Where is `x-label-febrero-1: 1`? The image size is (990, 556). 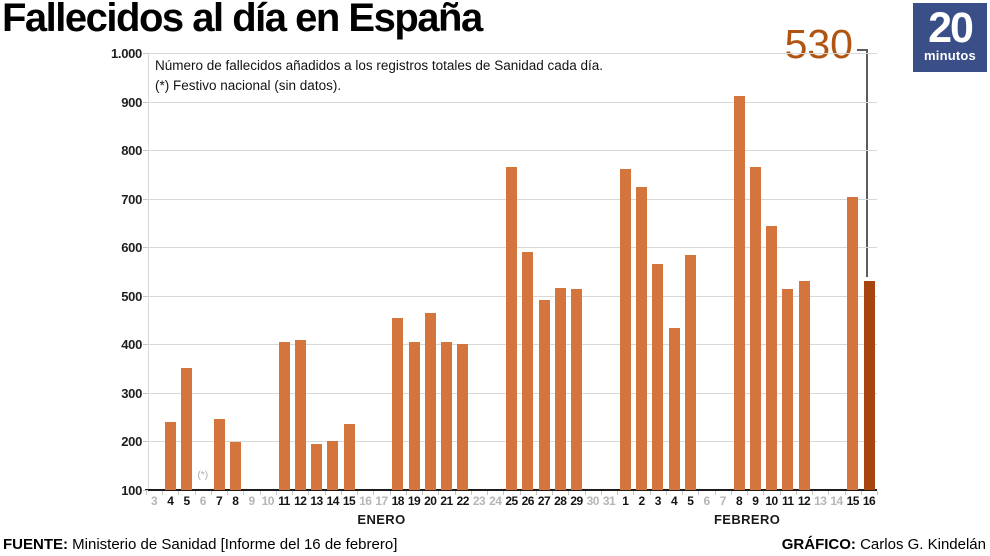
x-label-febrero-1: 1 is located at coordinates (625, 501).